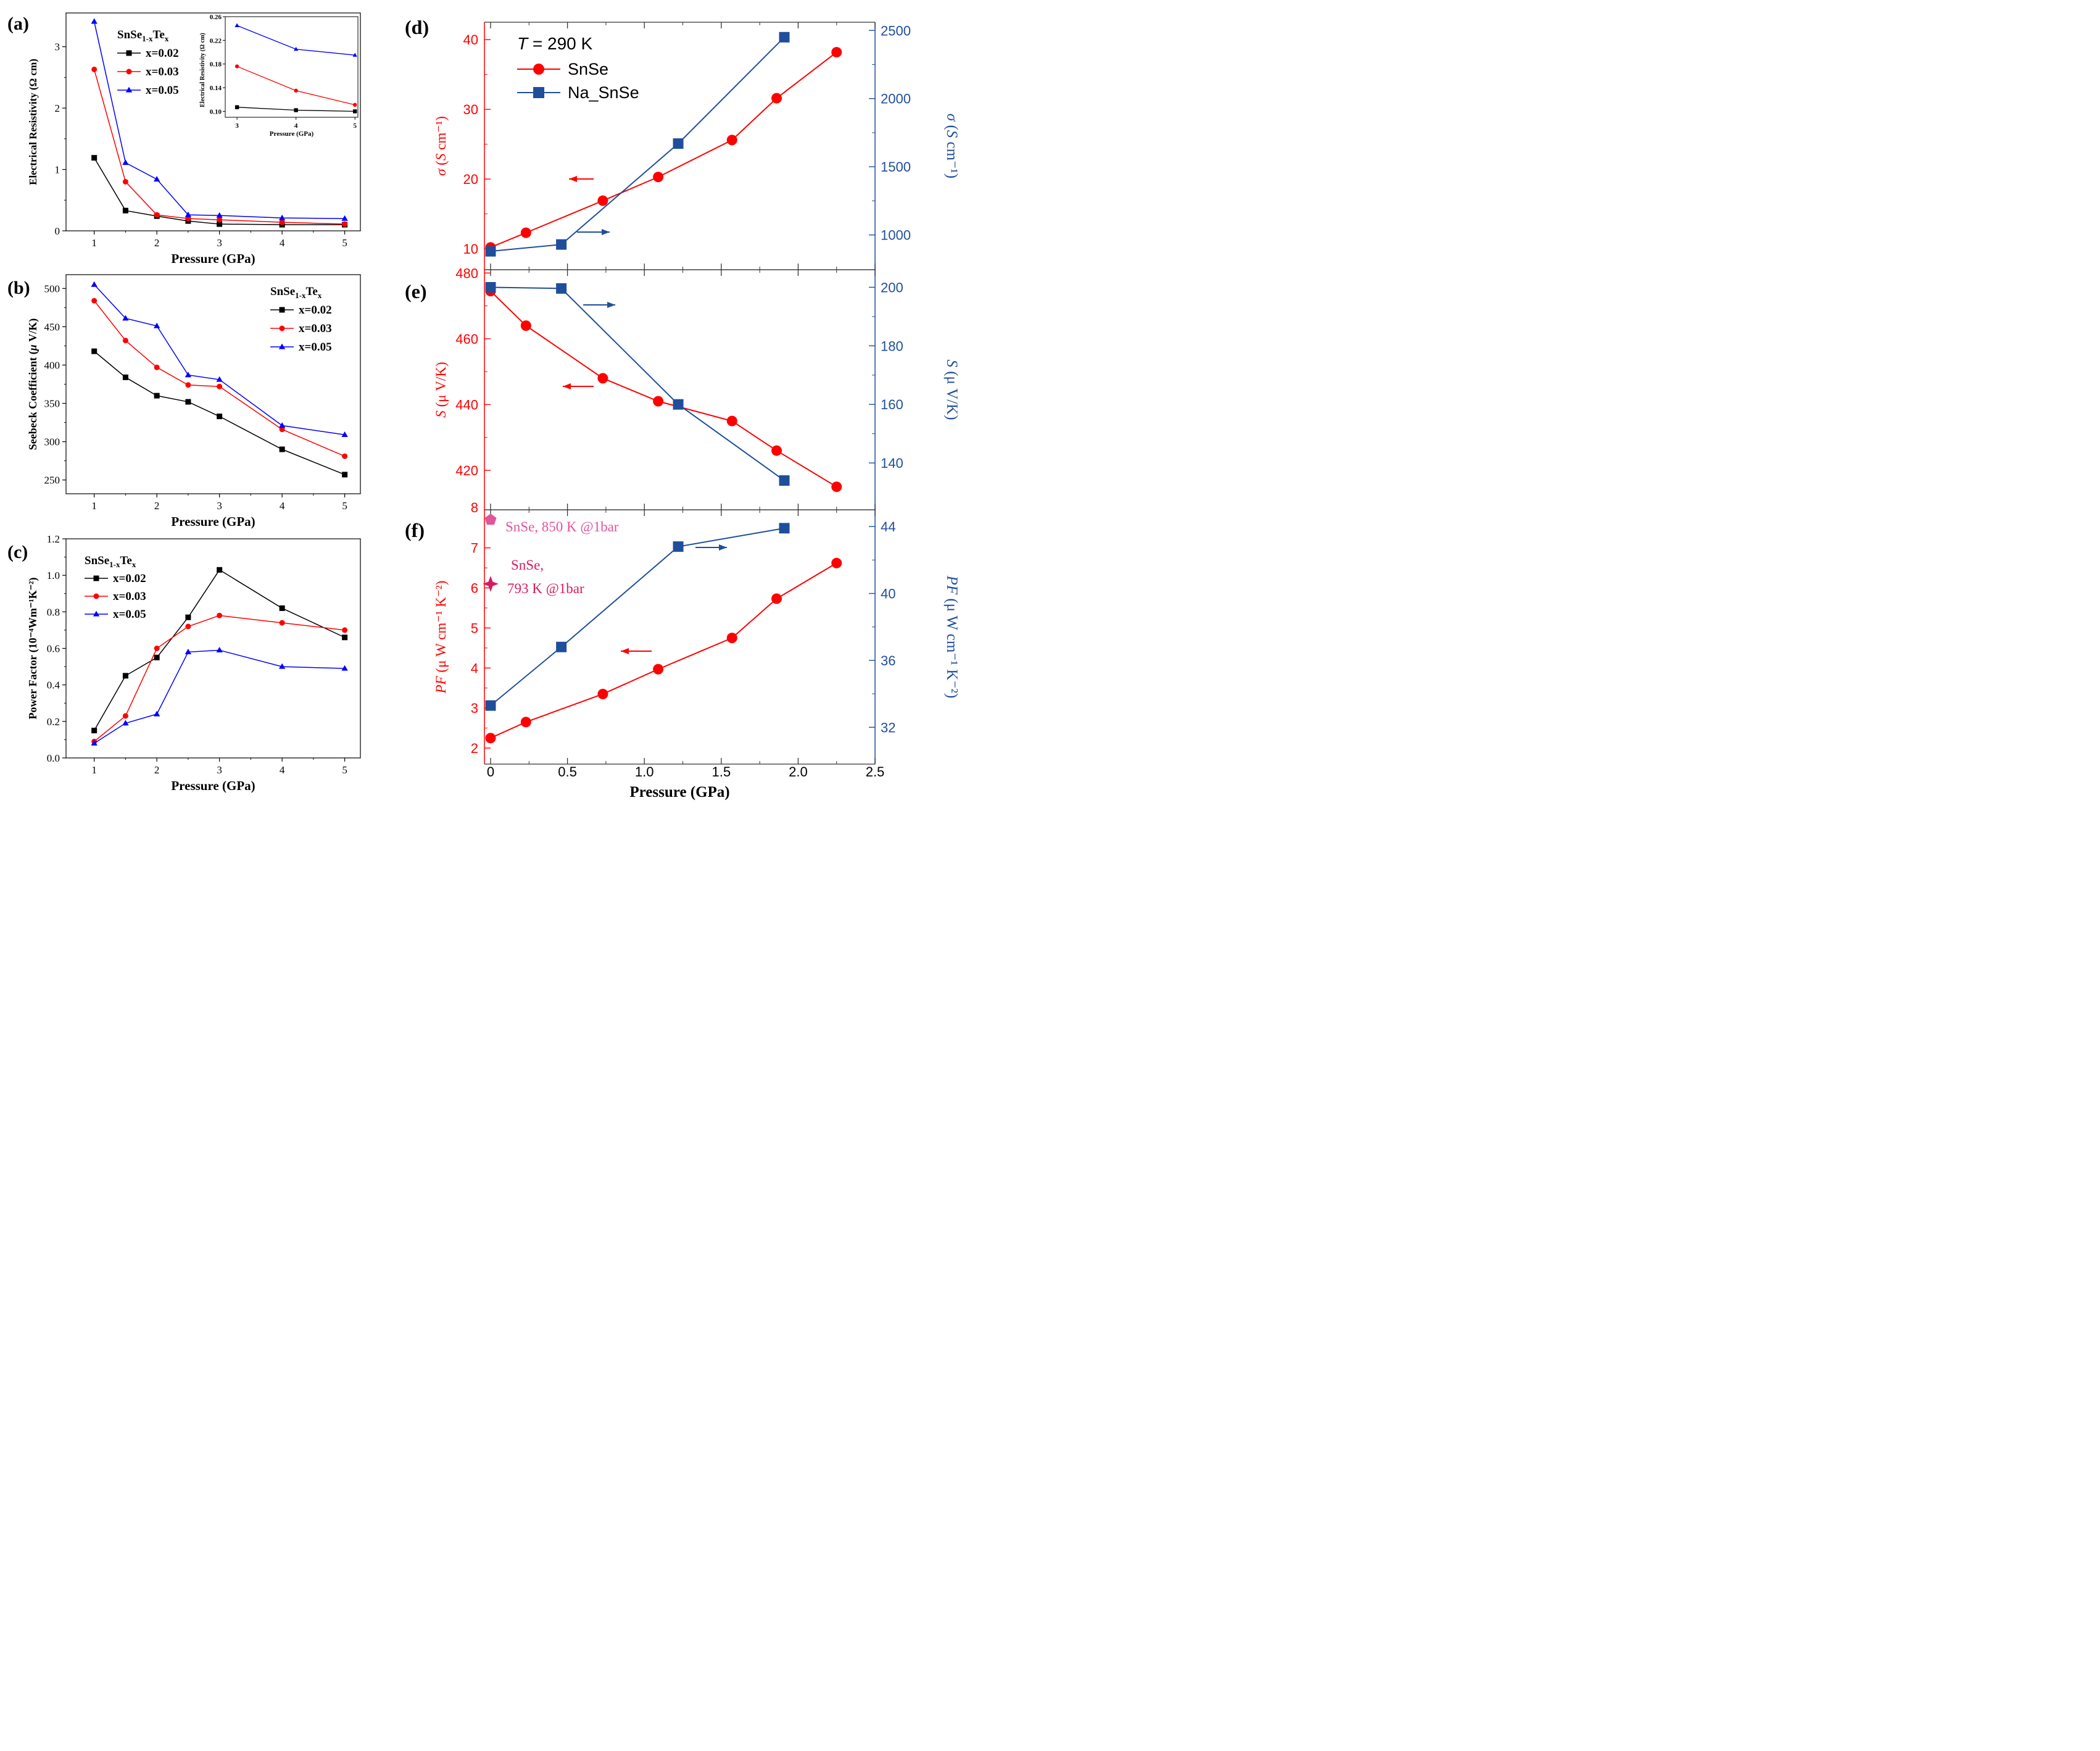 The width and height of the screenshot is (2100, 1751). What do you see at coordinates (555, 43) in the screenshot?
I see `temperature-annotation: T = 290 K` at bounding box center [555, 43].